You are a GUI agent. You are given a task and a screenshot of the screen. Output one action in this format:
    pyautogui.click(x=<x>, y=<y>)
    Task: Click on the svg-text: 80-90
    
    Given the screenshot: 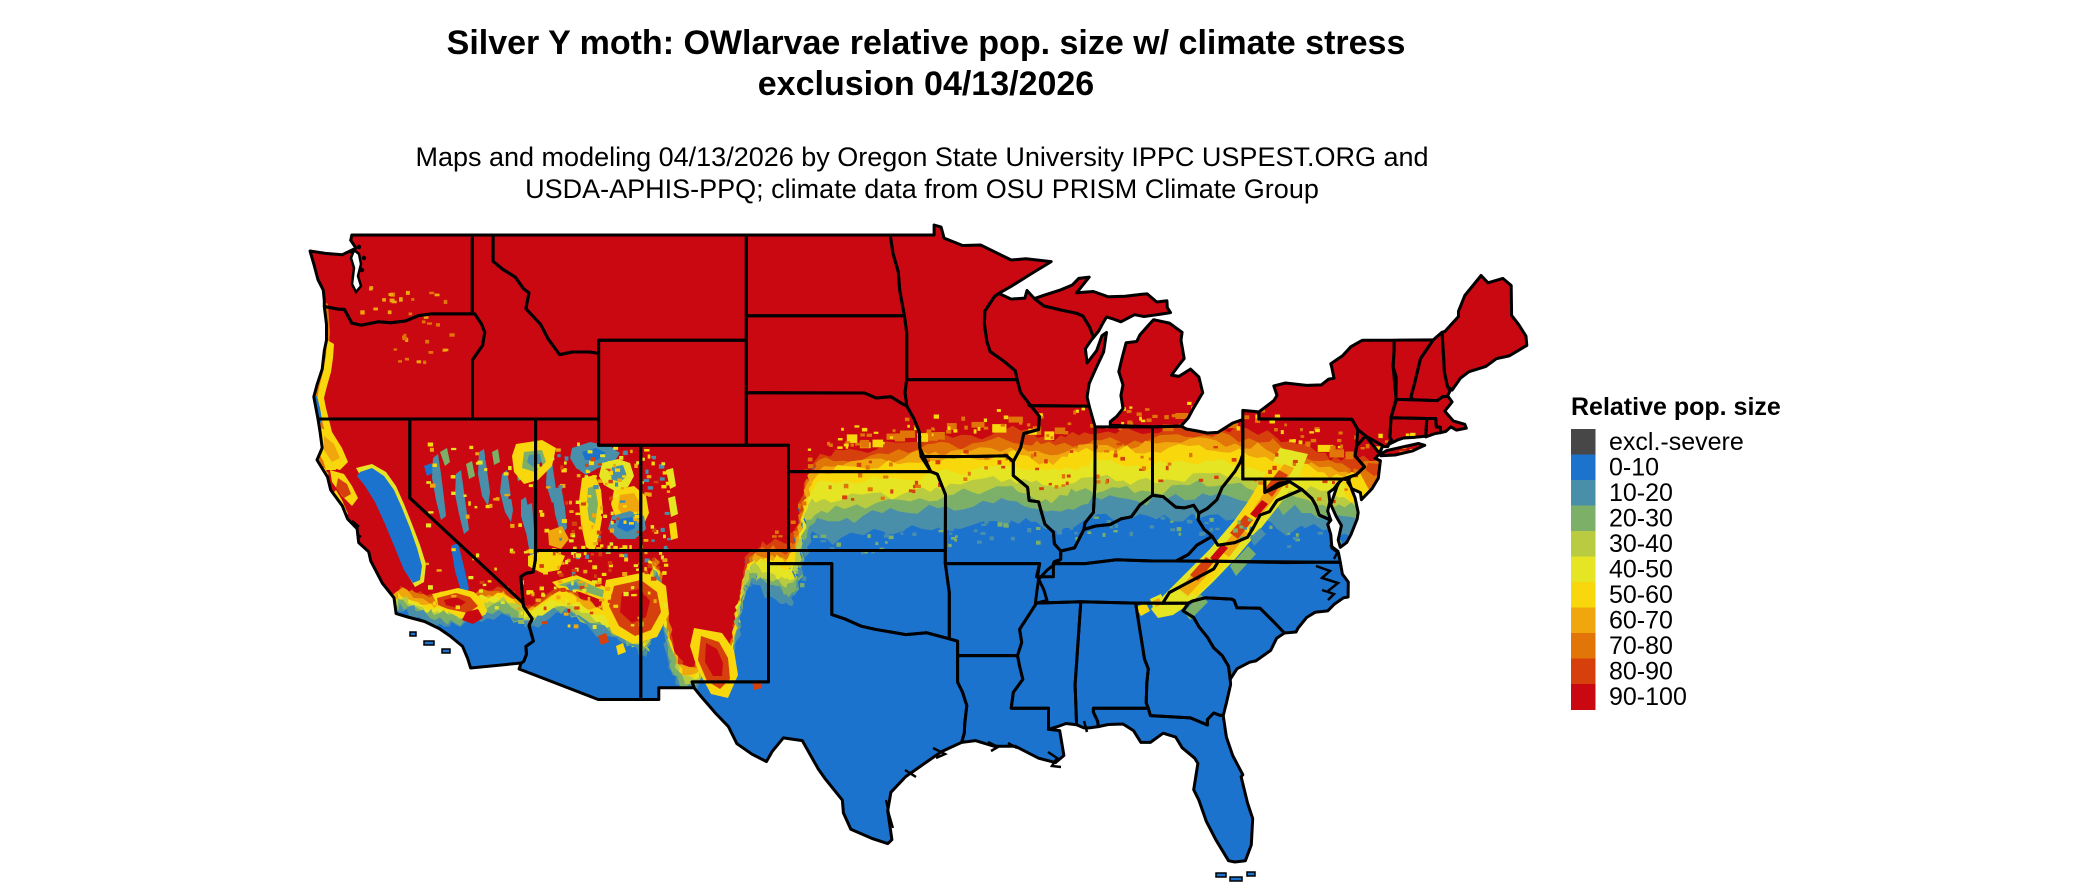 What is the action you would take?
    pyautogui.click(x=1641, y=672)
    